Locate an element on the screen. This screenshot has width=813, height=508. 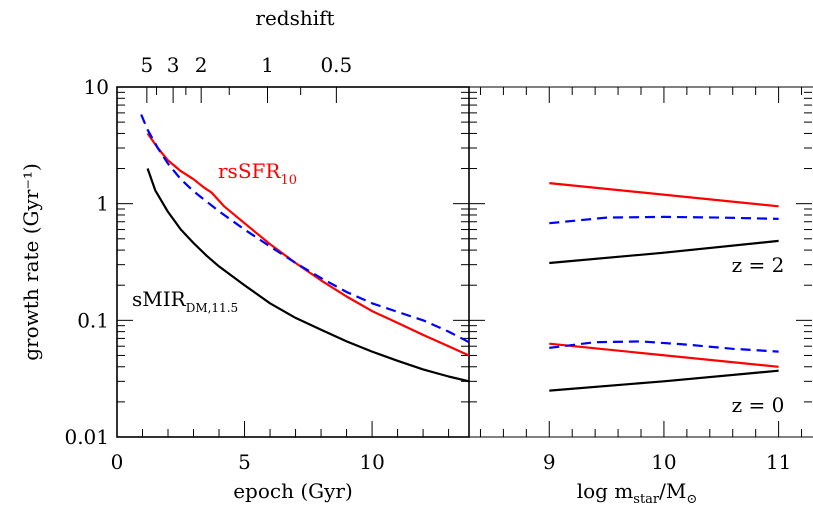
x-label-sub: star is located at coordinates (646, 499).